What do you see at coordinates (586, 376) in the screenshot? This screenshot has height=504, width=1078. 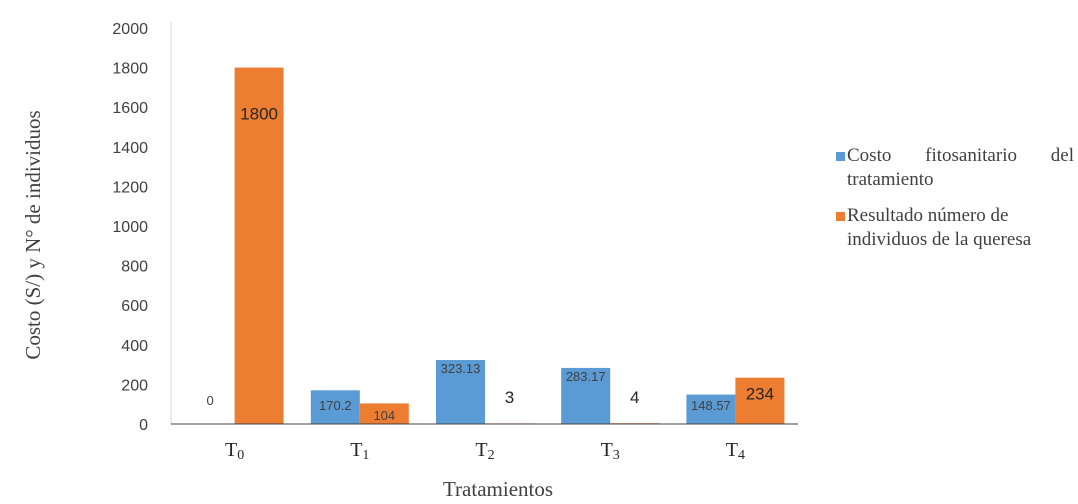 I see `data-label-costo-t3: 283.17` at bounding box center [586, 376].